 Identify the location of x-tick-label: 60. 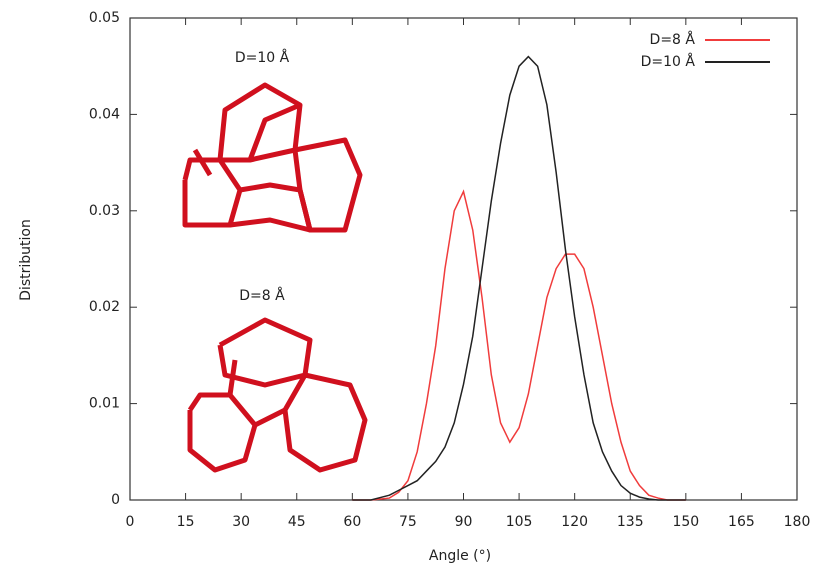
(352, 522).